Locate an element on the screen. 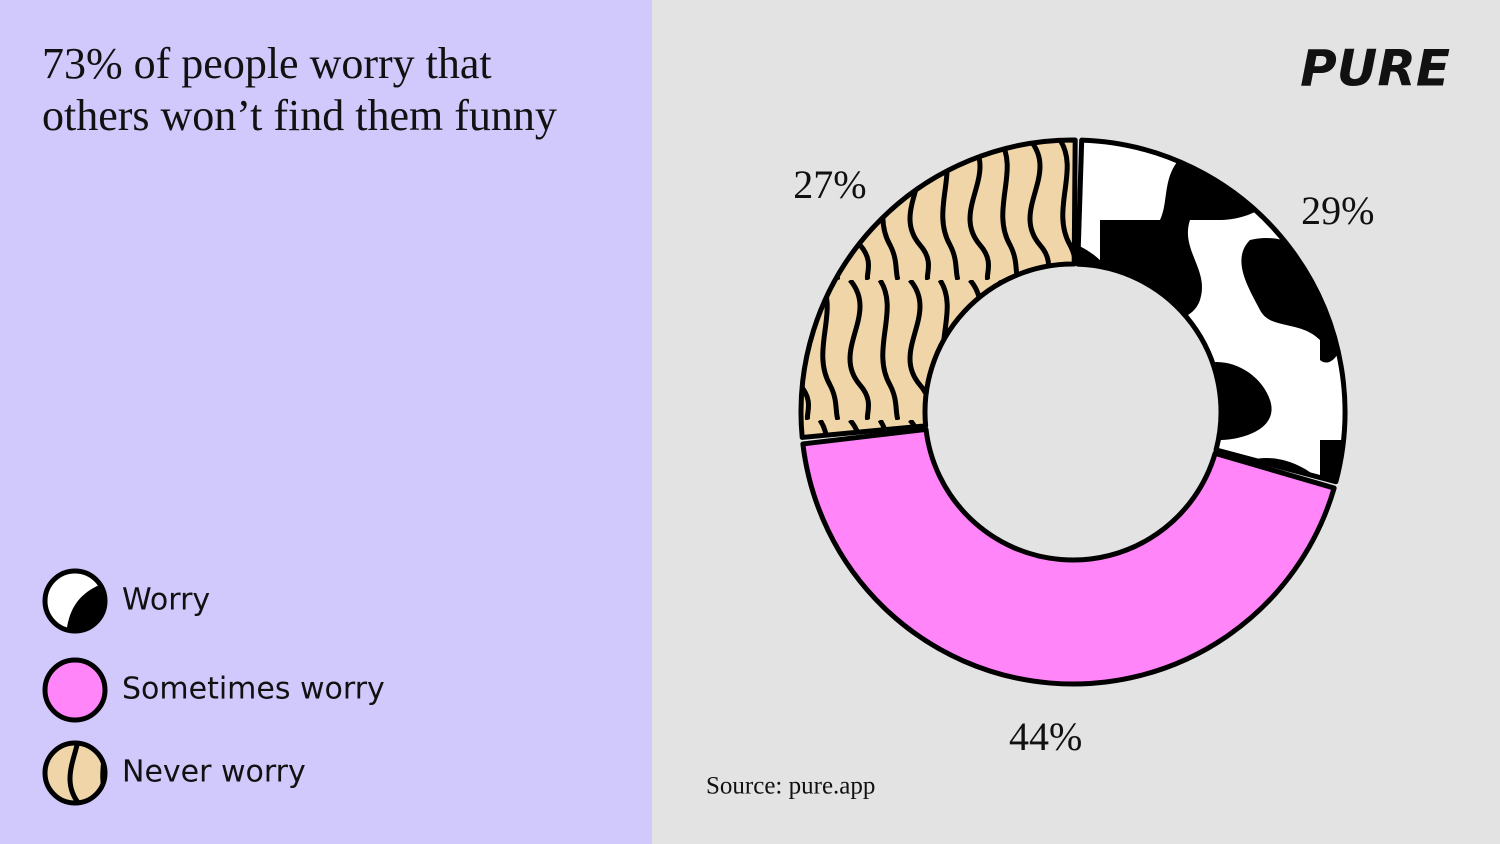  legend-swatch is located at coordinates (75, 690).